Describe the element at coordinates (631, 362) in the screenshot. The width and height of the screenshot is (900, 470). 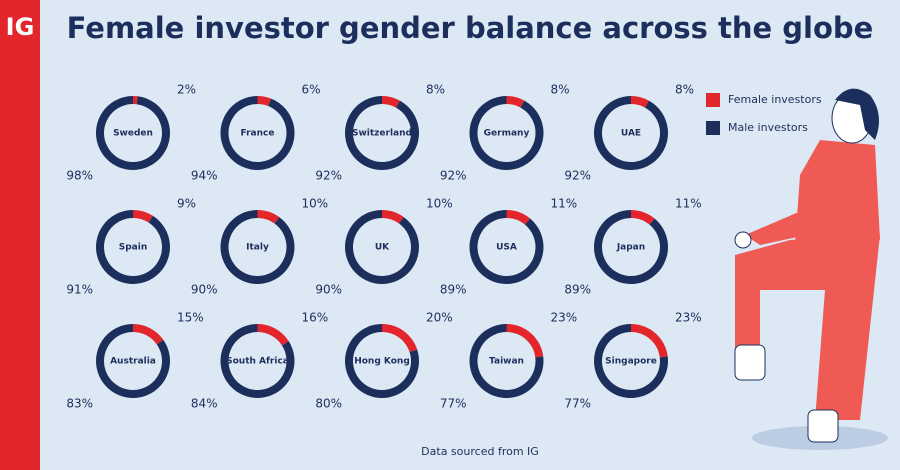
I see `country-label: Singapore` at that location.